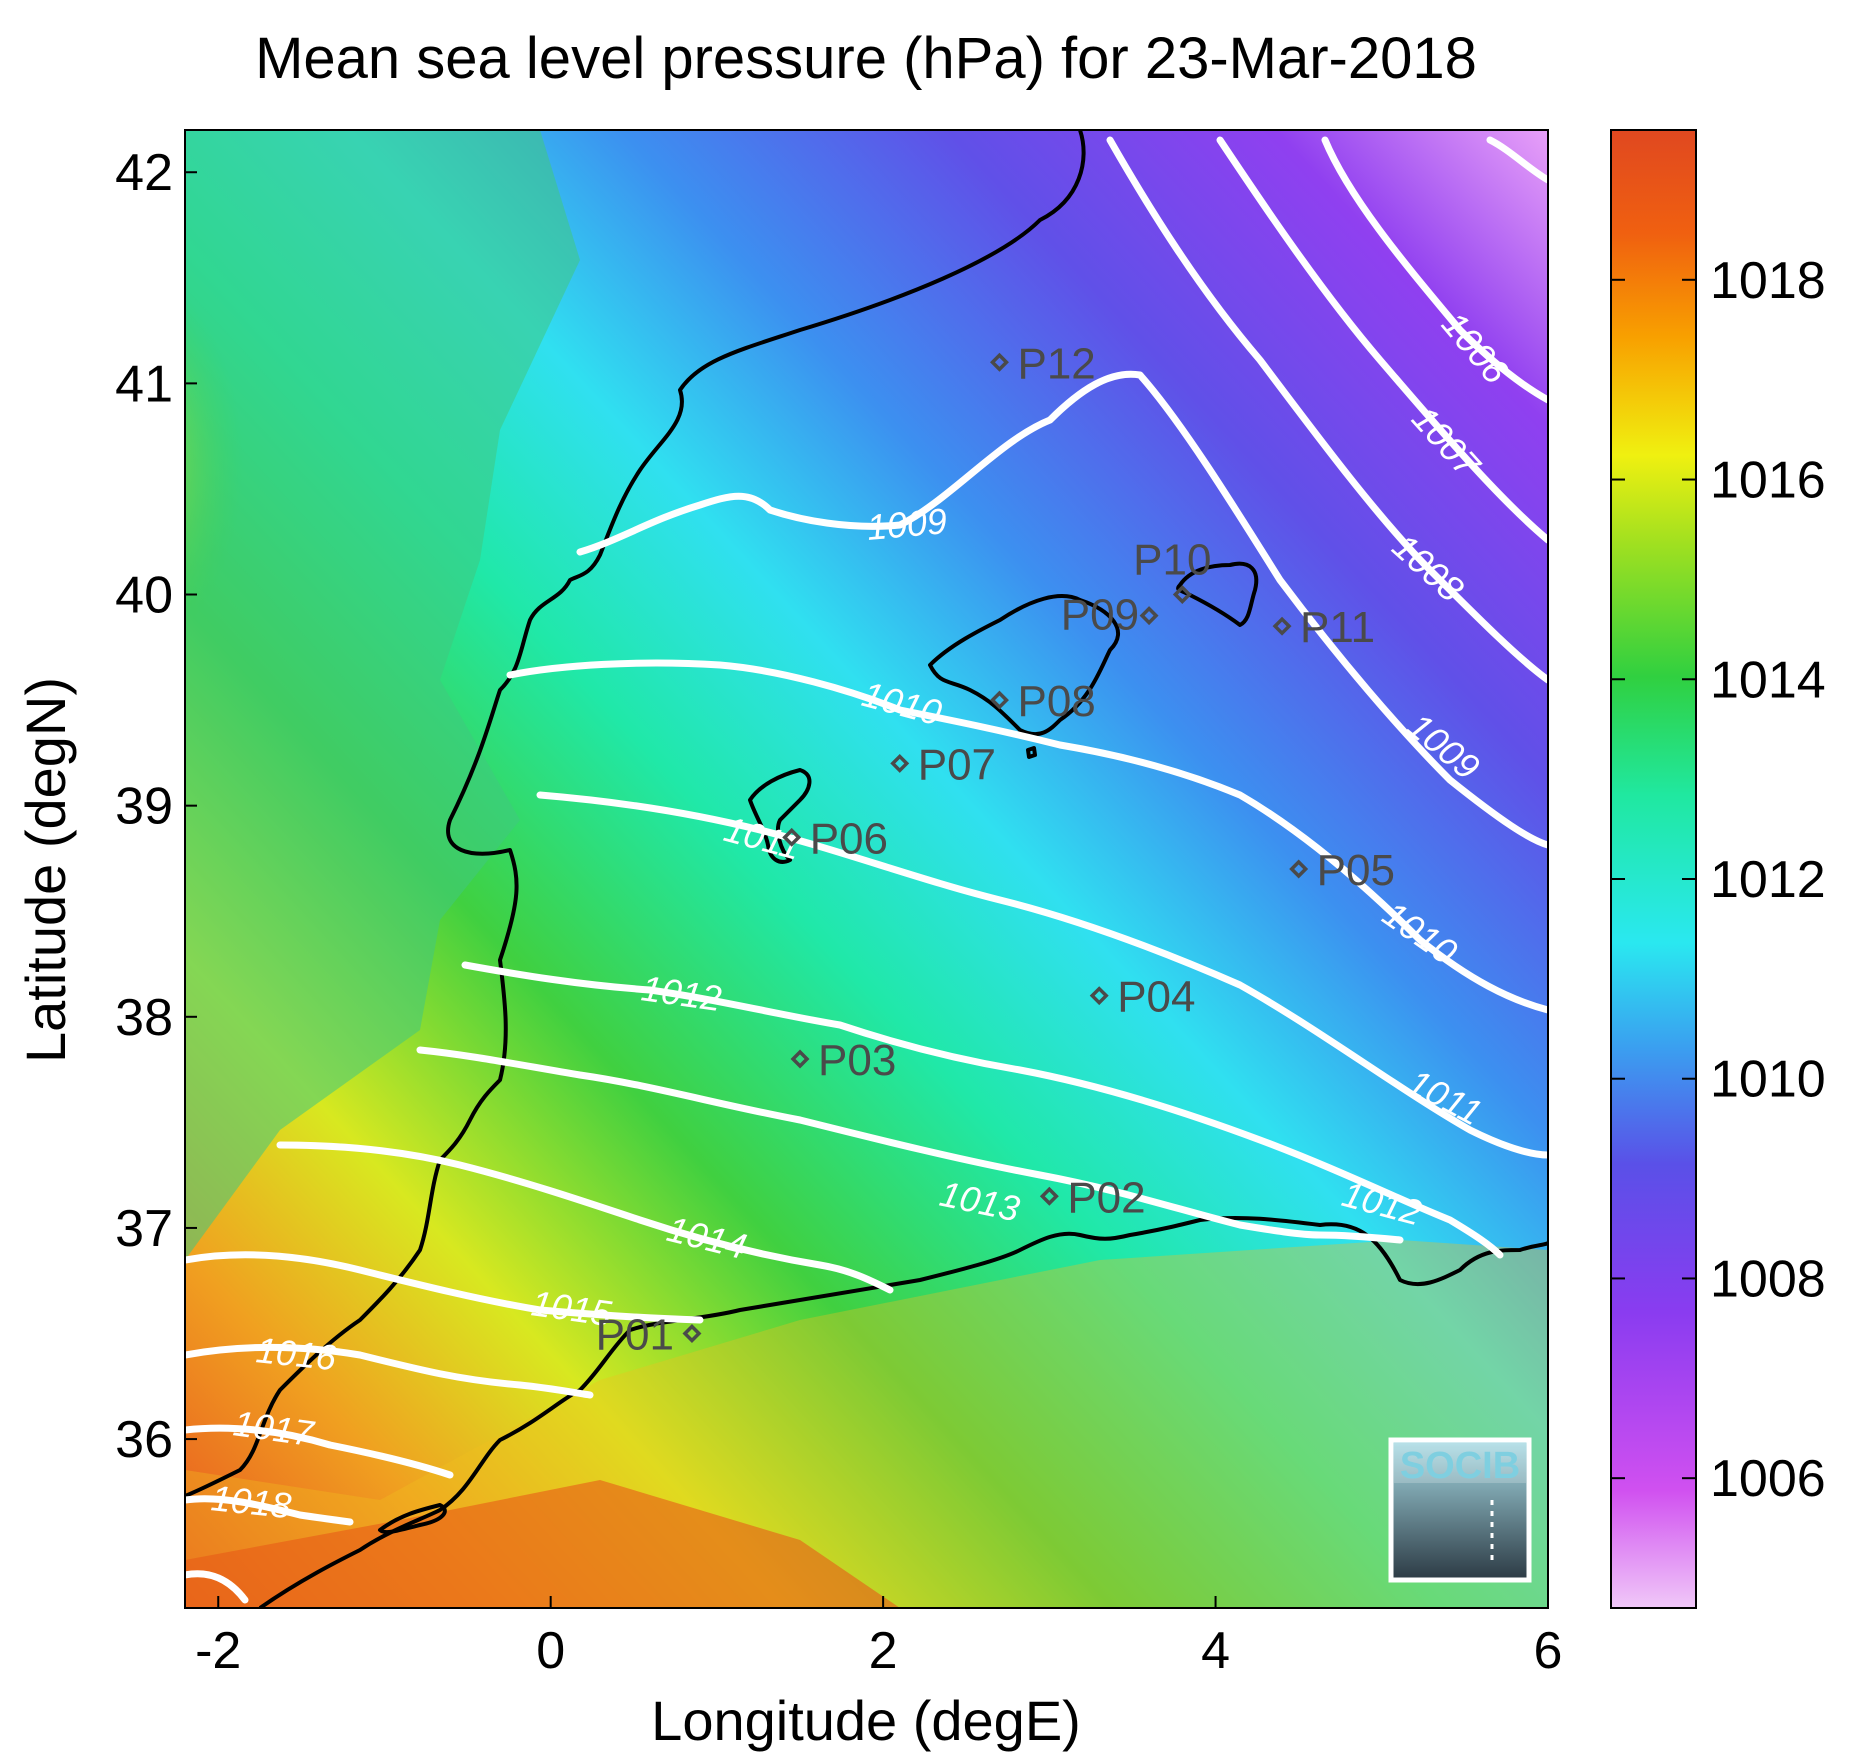 This screenshot has height=1758, width=1854. I want to click on y-tick-label: 40, so click(144, 596).